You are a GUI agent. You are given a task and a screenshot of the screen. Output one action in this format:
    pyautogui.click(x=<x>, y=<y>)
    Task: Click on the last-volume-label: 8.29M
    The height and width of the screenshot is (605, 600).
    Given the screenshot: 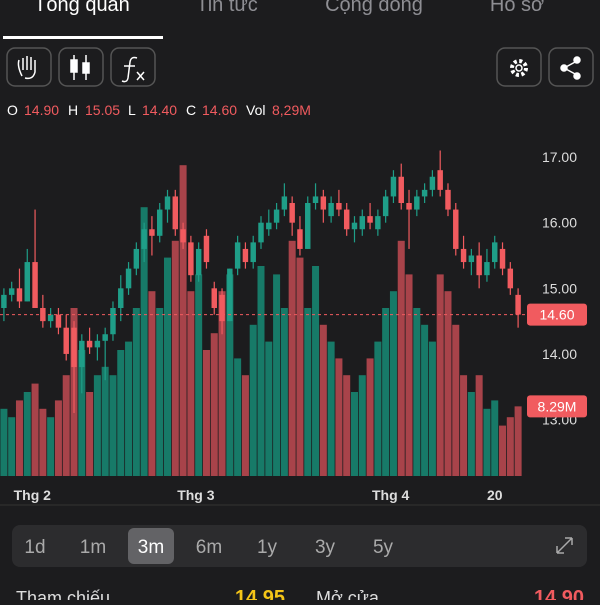 What is the action you would take?
    pyautogui.click(x=557, y=406)
    